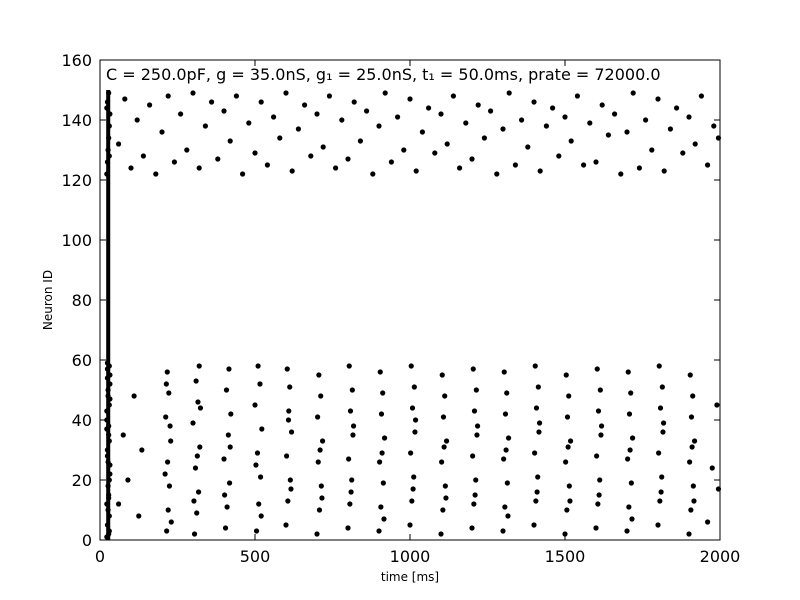 Image resolution: width=800 pixels, height=600 pixels. I want to click on y-tick-label: 120, so click(76, 180).